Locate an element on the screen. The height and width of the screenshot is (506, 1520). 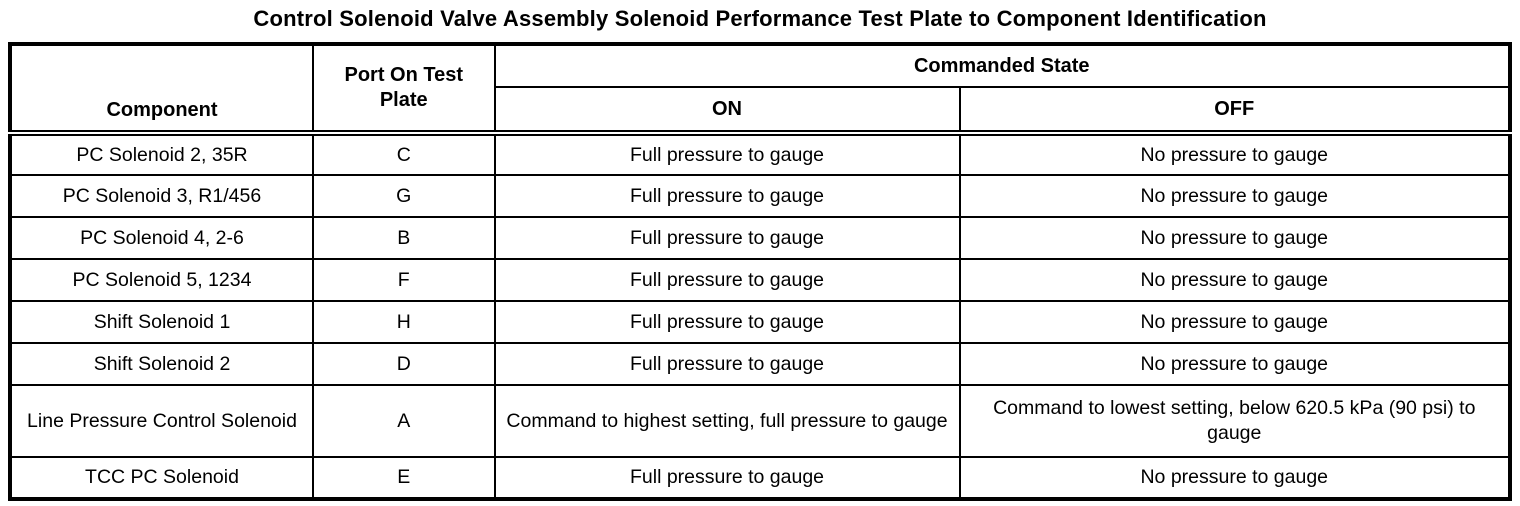
port-cell: A is located at coordinates (404, 421).